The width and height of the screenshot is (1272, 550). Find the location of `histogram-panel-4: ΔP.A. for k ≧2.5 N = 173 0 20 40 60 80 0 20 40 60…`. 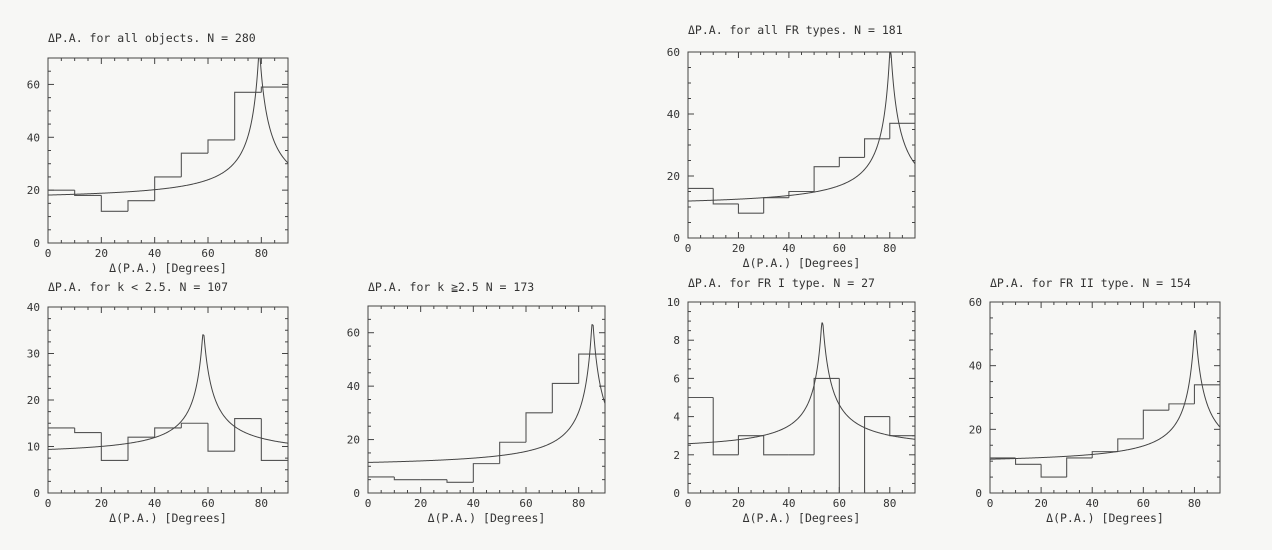

histogram-panel-4: ΔP.A. for k ≧2.5 N = 173 0 20 40 60 80 0 20 40 60… is located at coordinates (476, 402).